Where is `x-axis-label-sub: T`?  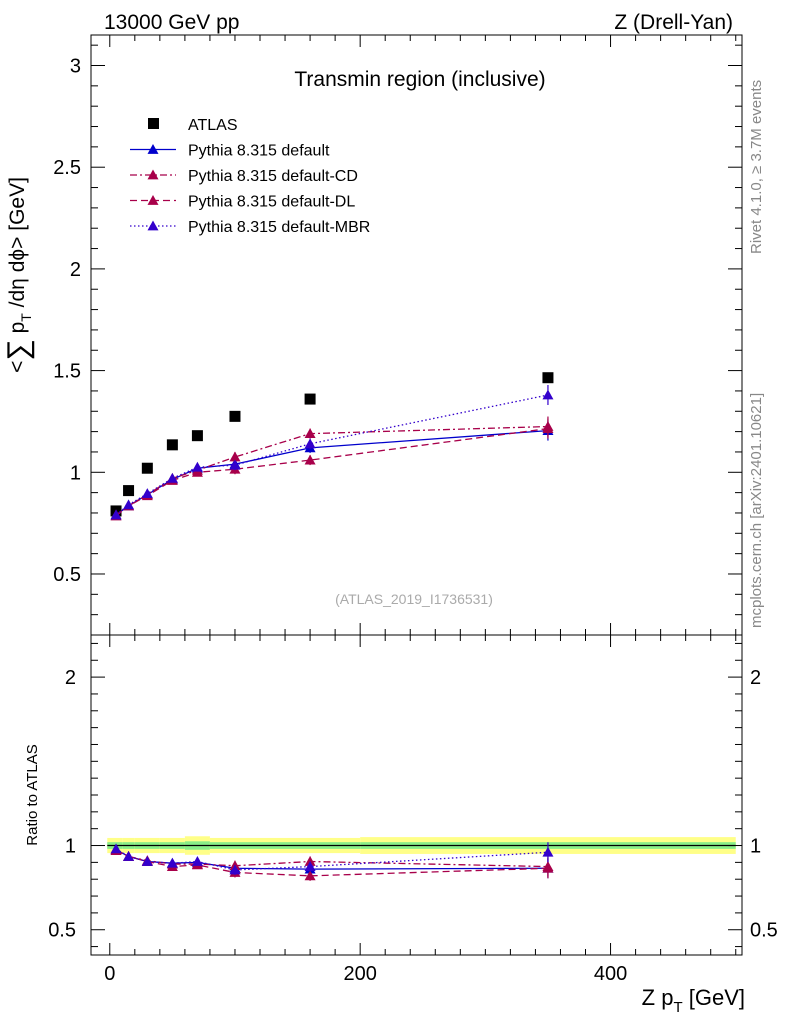
x-axis-label-sub: T is located at coordinates (677, 1007).